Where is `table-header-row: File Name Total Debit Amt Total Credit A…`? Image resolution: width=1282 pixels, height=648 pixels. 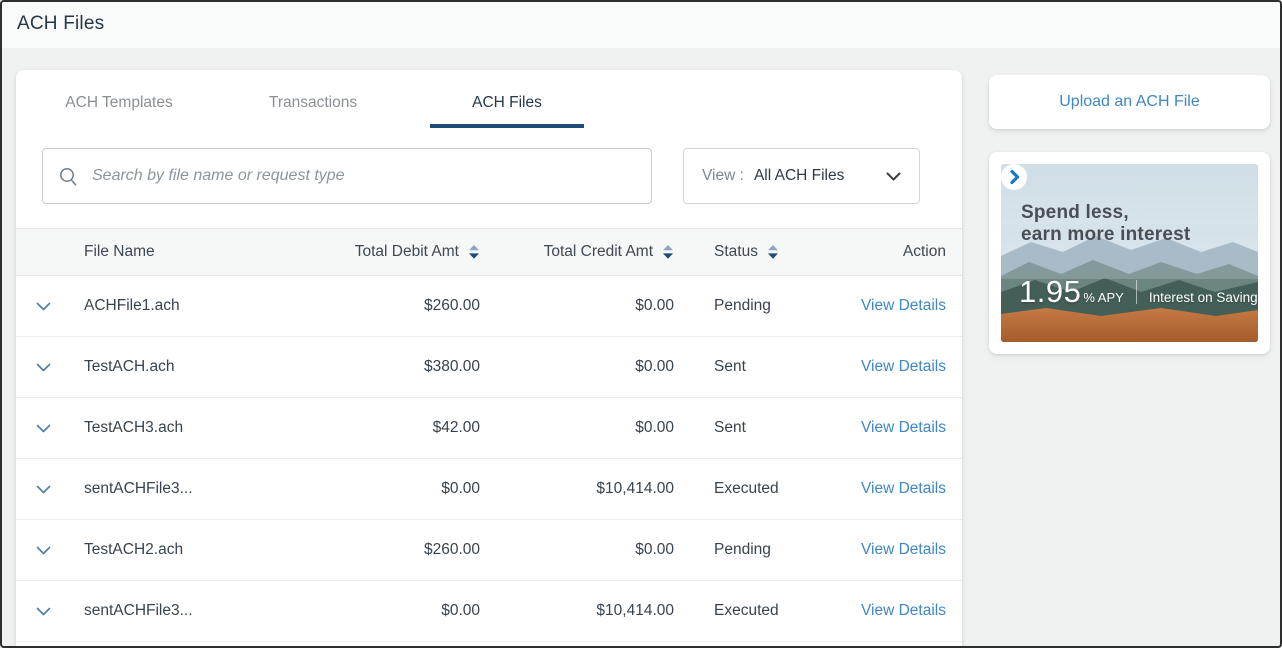
table-header-row: File Name Total Debit Amt Total Credit A… is located at coordinates (489, 252).